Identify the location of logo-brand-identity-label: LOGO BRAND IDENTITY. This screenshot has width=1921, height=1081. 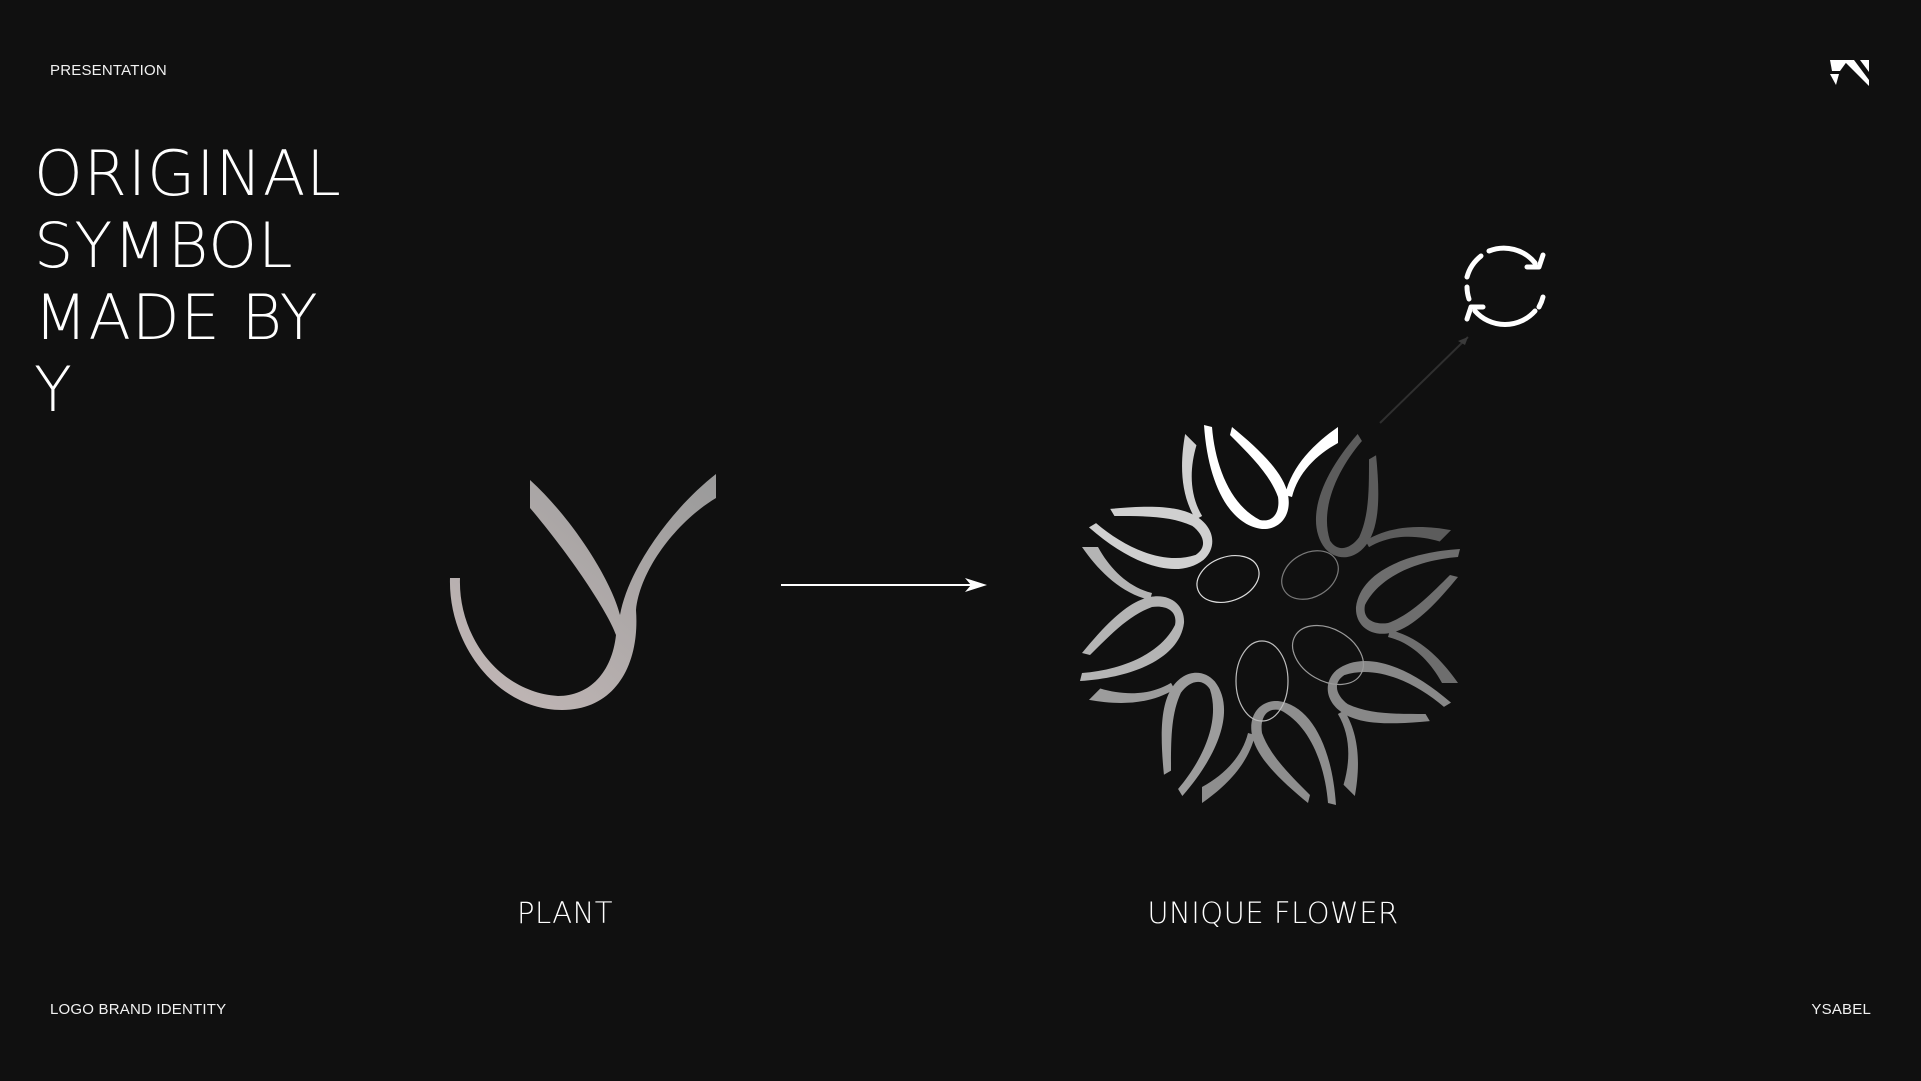
(138, 1009).